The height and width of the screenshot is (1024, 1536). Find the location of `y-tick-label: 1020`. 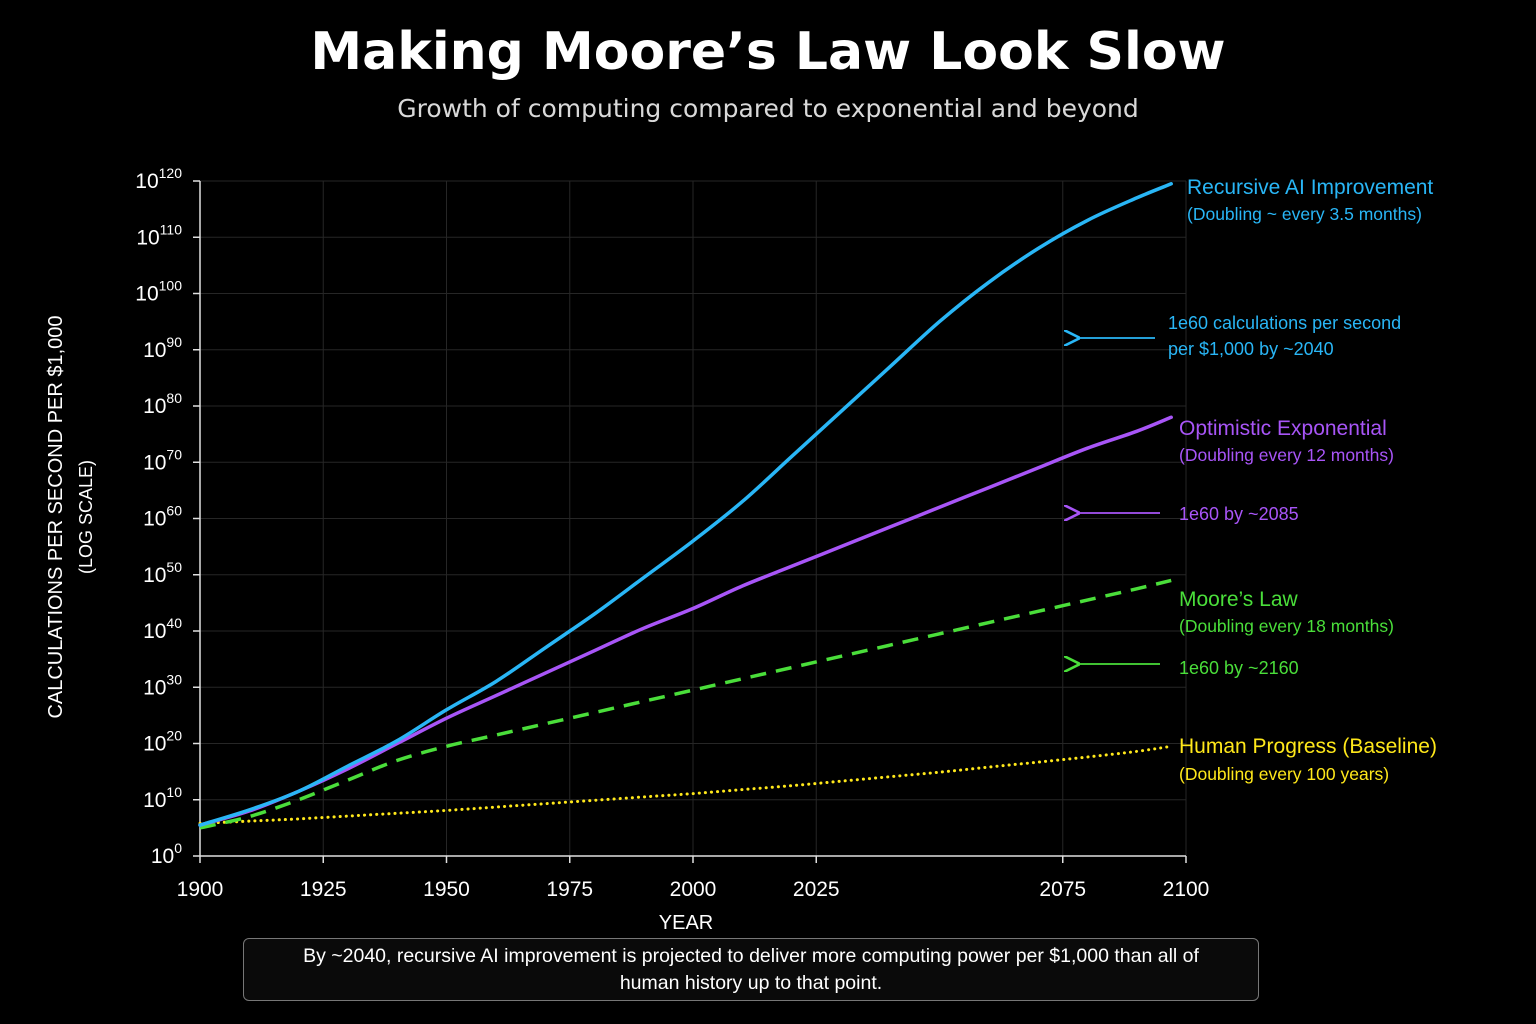

y-tick-label: 1020 is located at coordinates (162, 742).